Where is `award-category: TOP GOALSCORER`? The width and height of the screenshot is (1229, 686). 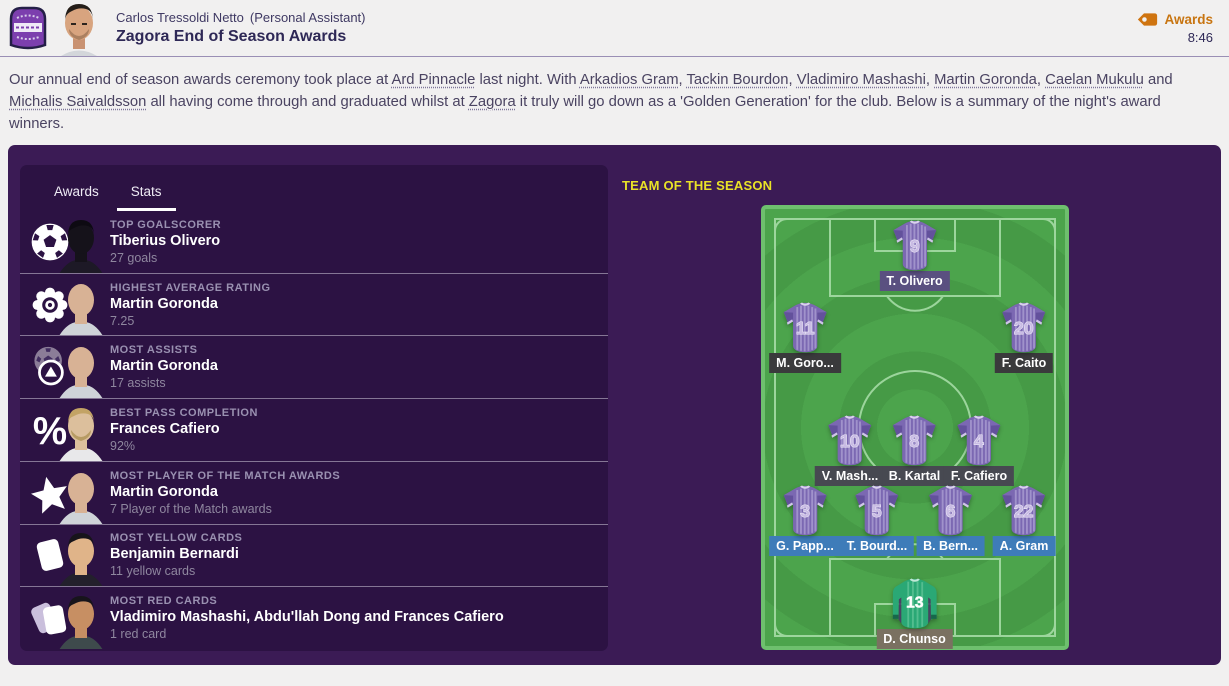
award-category: TOP GOALSCORER is located at coordinates (166, 224).